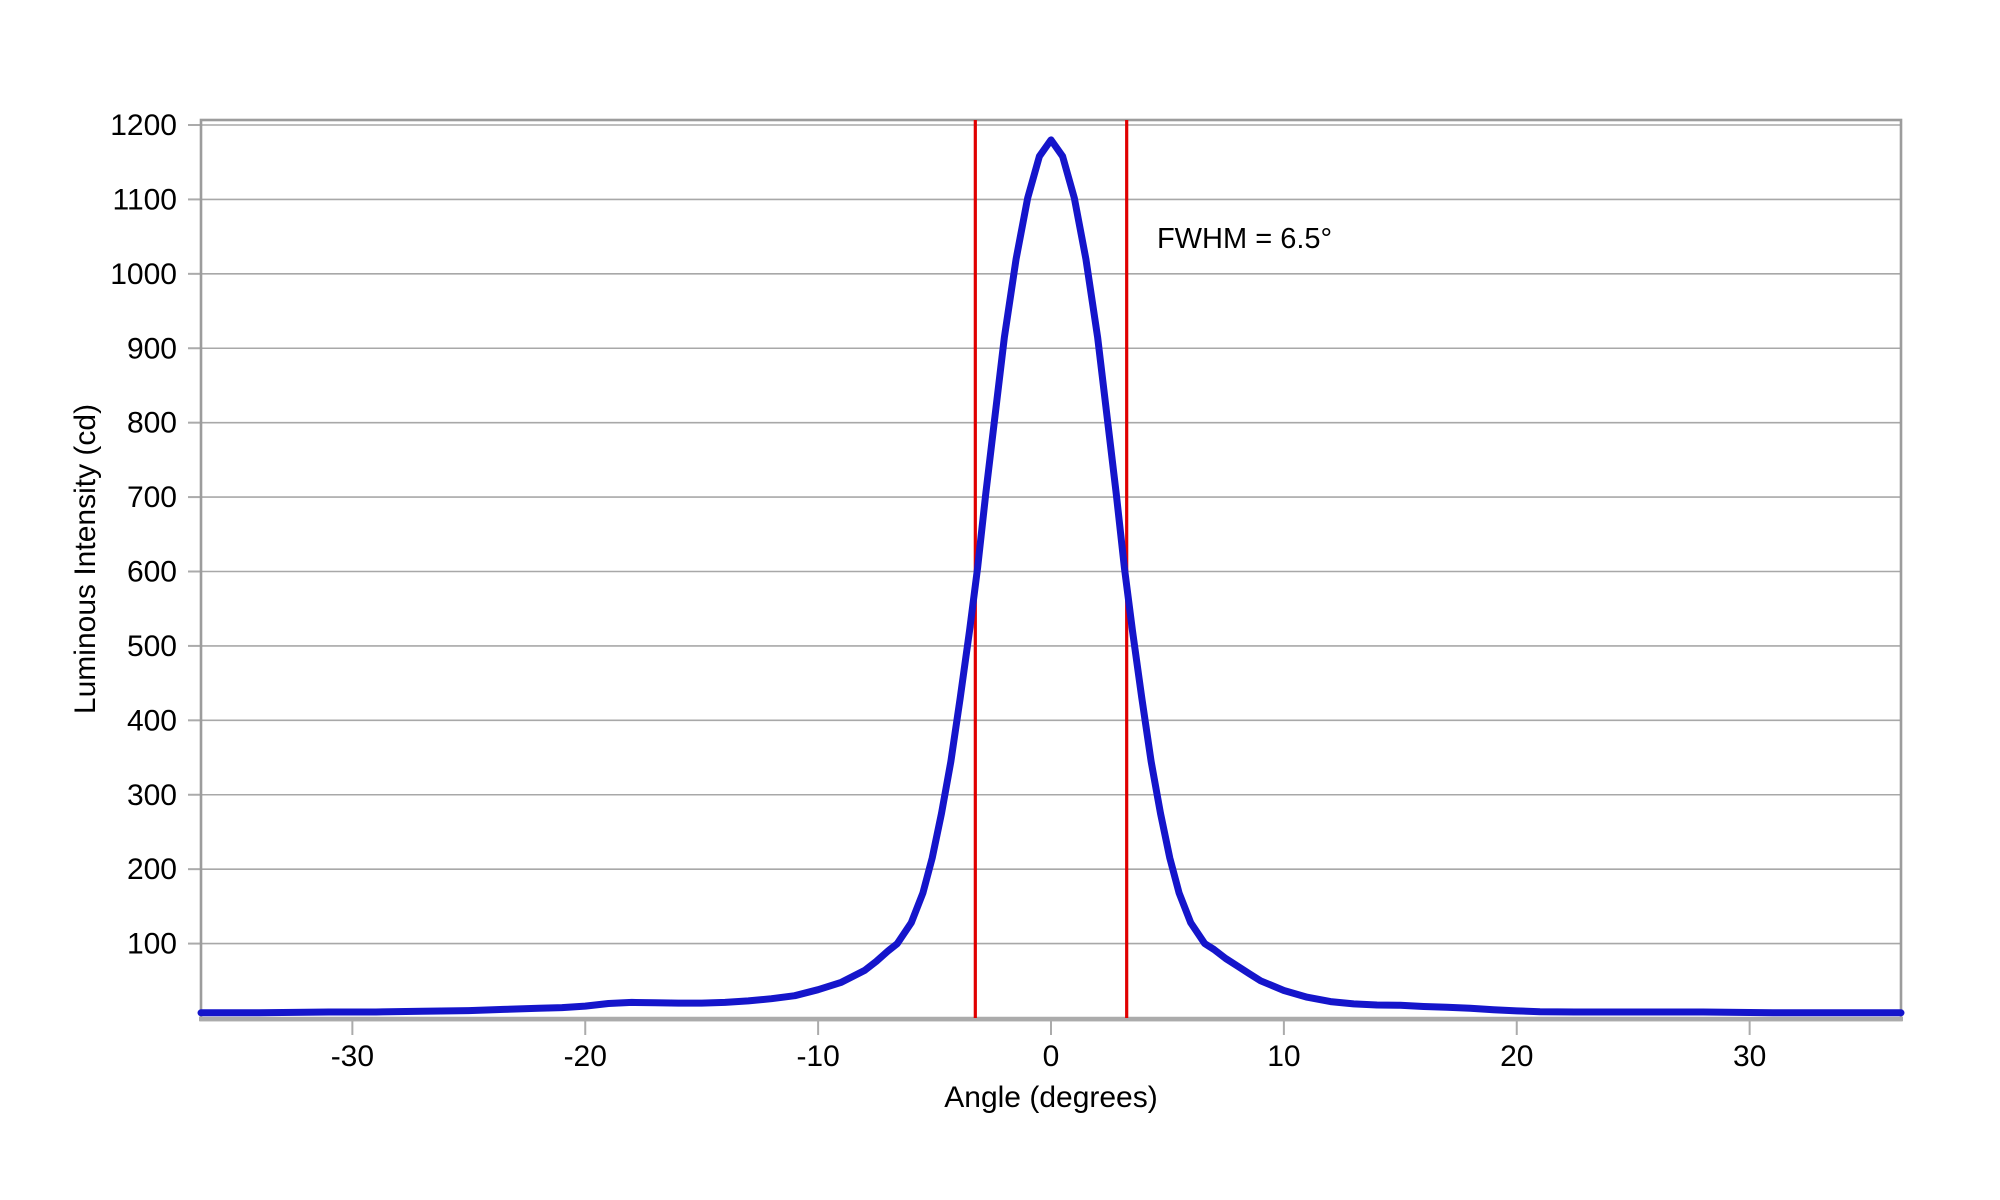 The height and width of the screenshot is (1200, 2000). What do you see at coordinates (1283, 1056) in the screenshot?
I see `xtick-label-10: 10` at bounding box center [1283, 1056].